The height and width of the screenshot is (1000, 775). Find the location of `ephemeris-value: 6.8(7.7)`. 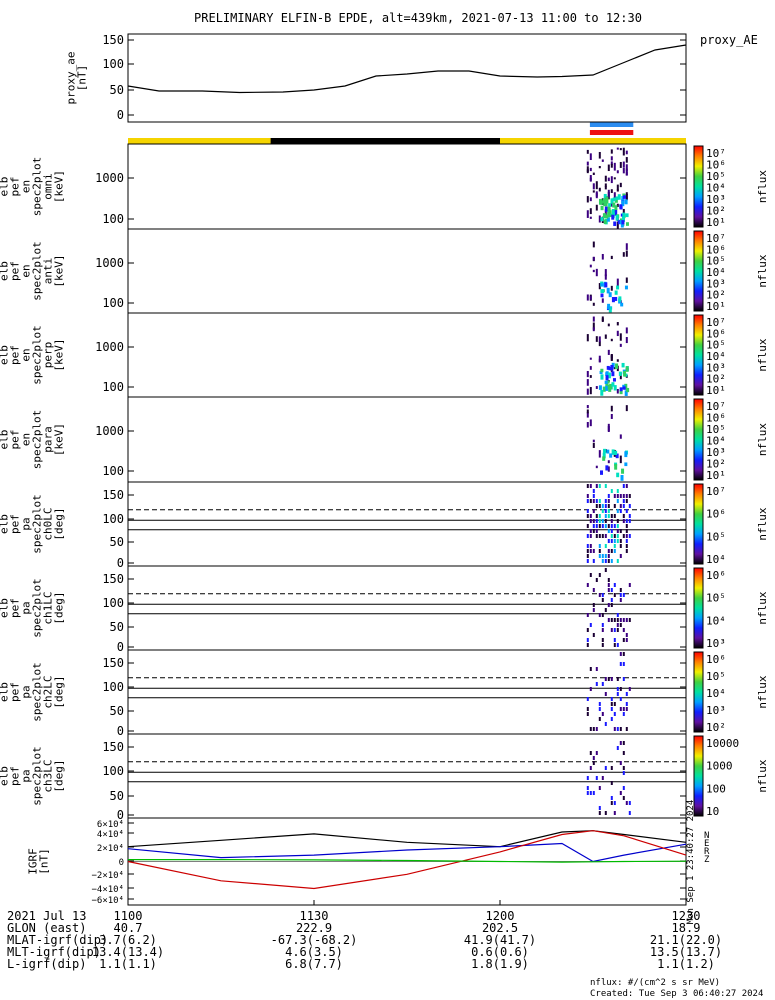

ephemeris-value: 6.8(7.7) is located at coordinates (314, 964).